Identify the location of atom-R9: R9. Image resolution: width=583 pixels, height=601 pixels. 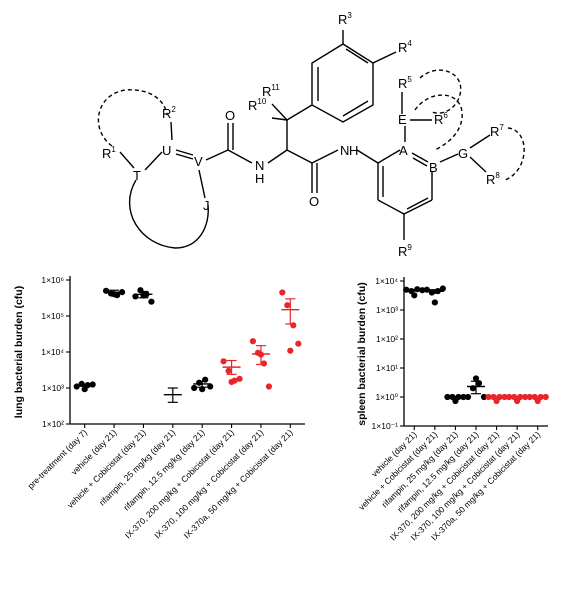
(405, 251).